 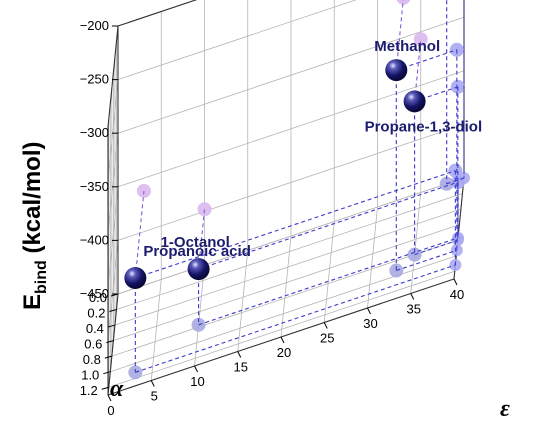 What do you see at coordinates (457, 294) in the screenshot?
I see `y-tick-label: 40` at bounding box center [457, 294].